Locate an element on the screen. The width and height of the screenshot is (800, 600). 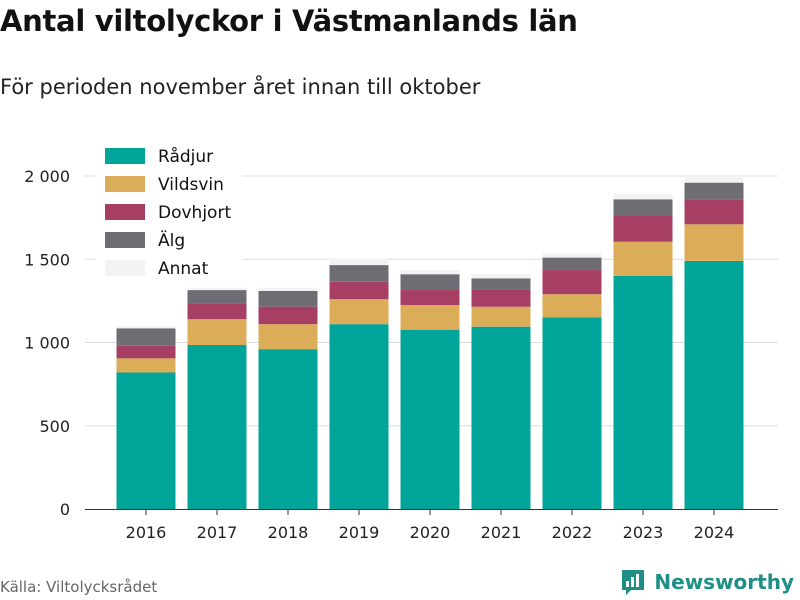
x-tick-label: 2023 is located at coordinates (643, 532).